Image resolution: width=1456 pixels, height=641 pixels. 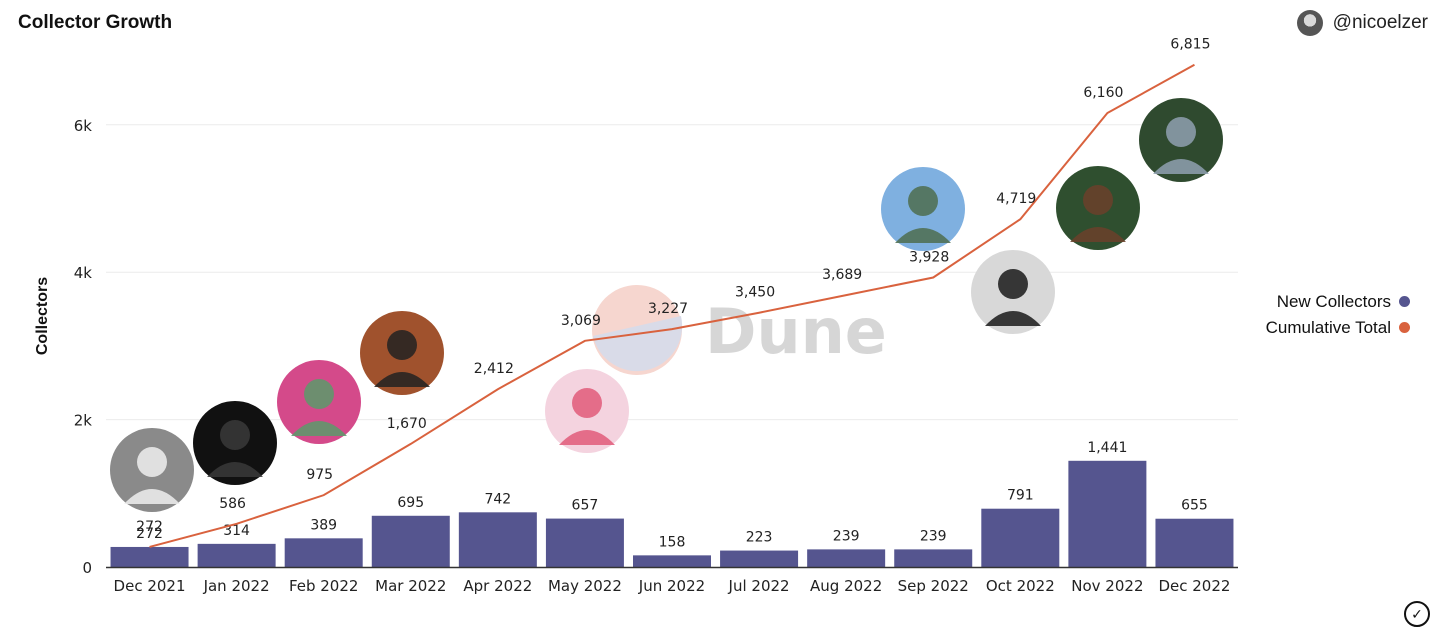 I want to click on dune-watermark: Dune, so click(x=739, y=330).